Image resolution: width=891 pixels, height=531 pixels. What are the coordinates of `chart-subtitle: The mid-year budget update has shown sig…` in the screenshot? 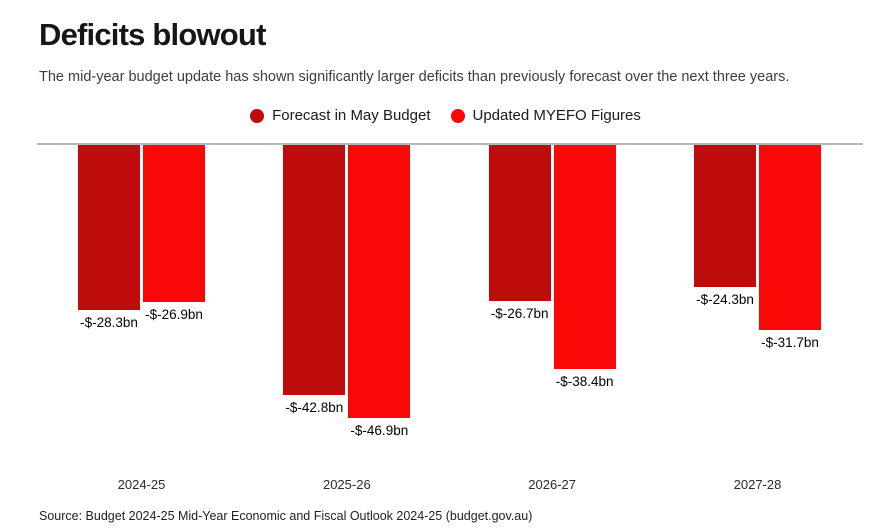 It's located at (414, 77).